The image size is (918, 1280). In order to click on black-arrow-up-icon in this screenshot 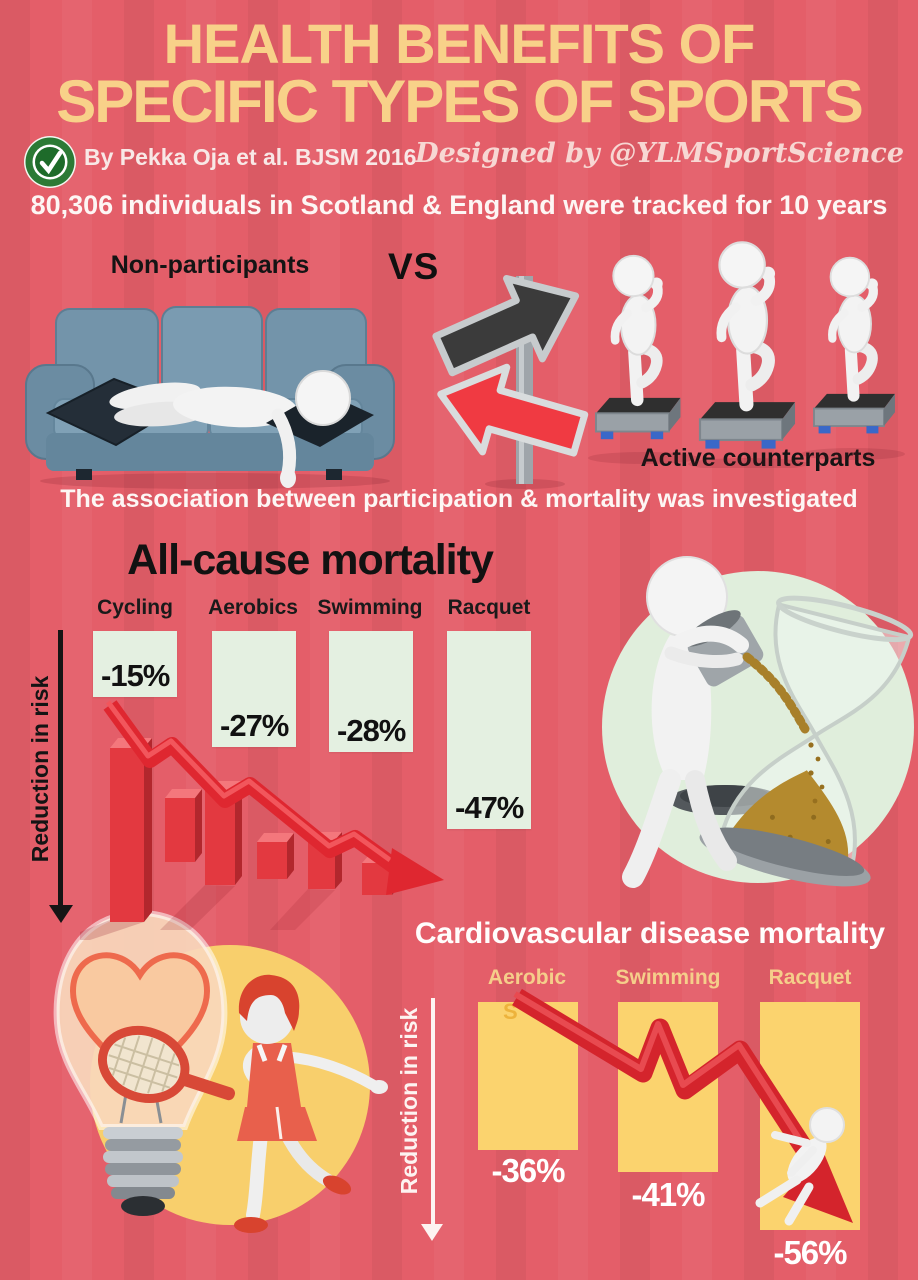, I will do `click(506, 325)`.